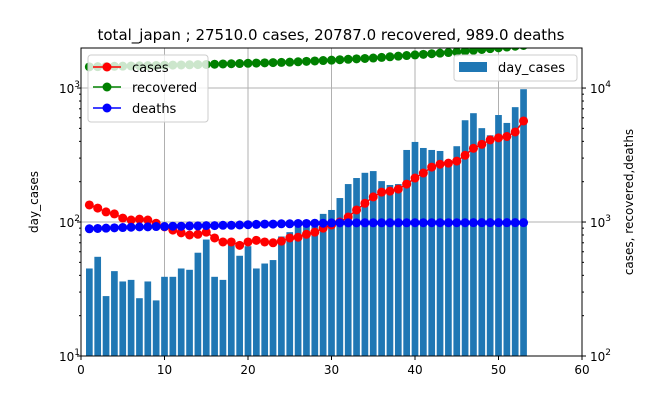 This screenshot has height=404, width=647. Describe the element at coordinates (515, 68) in the screenshot. I see `legend-right-box` at that location.